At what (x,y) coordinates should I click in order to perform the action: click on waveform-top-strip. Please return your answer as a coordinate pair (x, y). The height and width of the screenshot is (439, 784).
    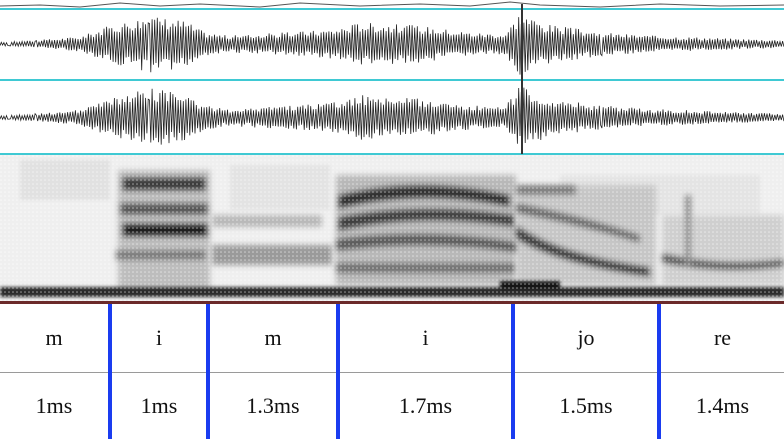
    Looking at the image, I should click on (392, 4).